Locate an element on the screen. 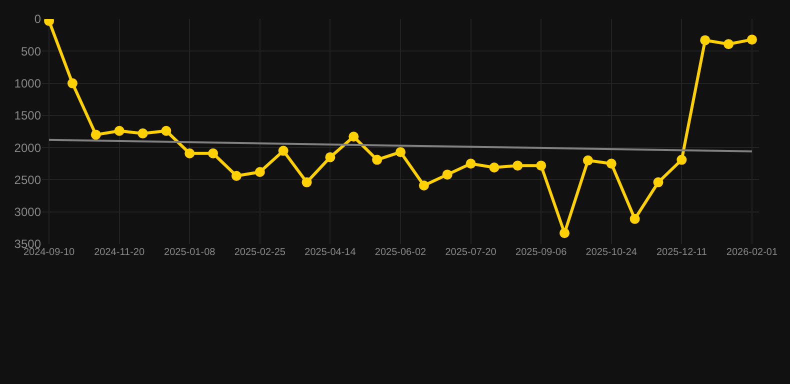  y-tick-label: 1500 is located at coordinates (28, 115).